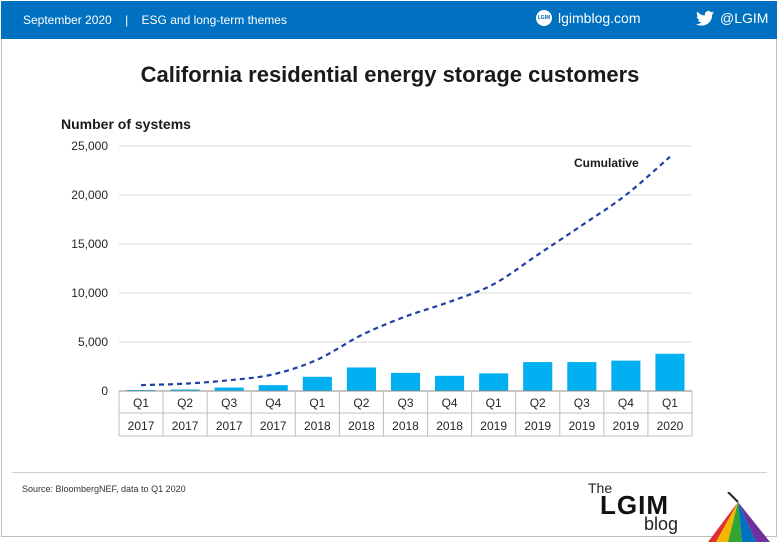 This screenshot has height=542, width=780. I want to click on lgim-blog-logo: The LGIM blog, so click(683, 510).